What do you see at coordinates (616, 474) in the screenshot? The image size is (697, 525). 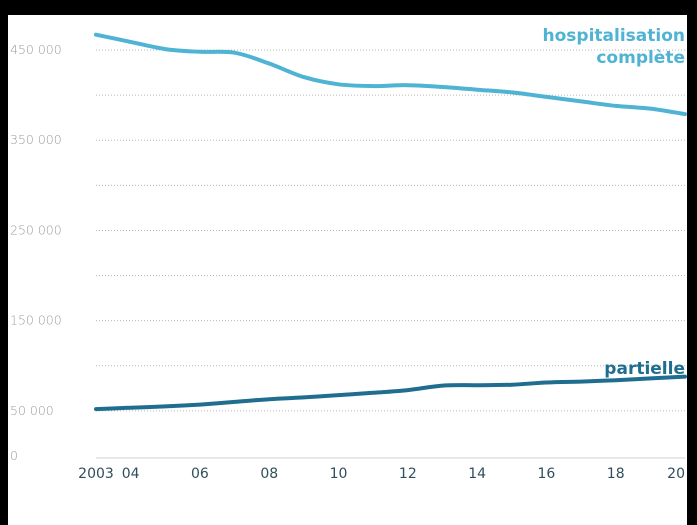 I see `x-tick-label: 18` at bounding box center [616, 474].